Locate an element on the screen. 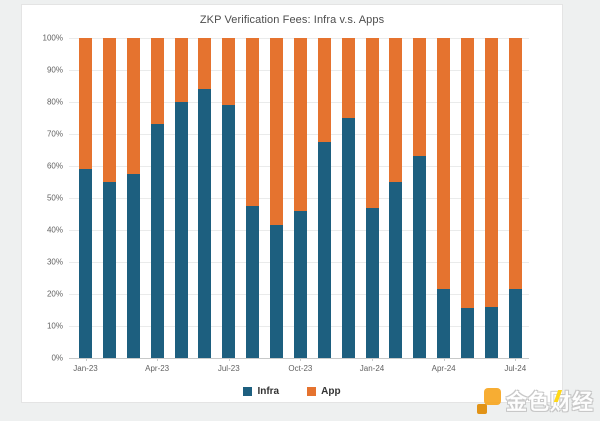 This screenshot has height=421, width=600. y-axis-label: 40% is located at coordinates (54, 230).